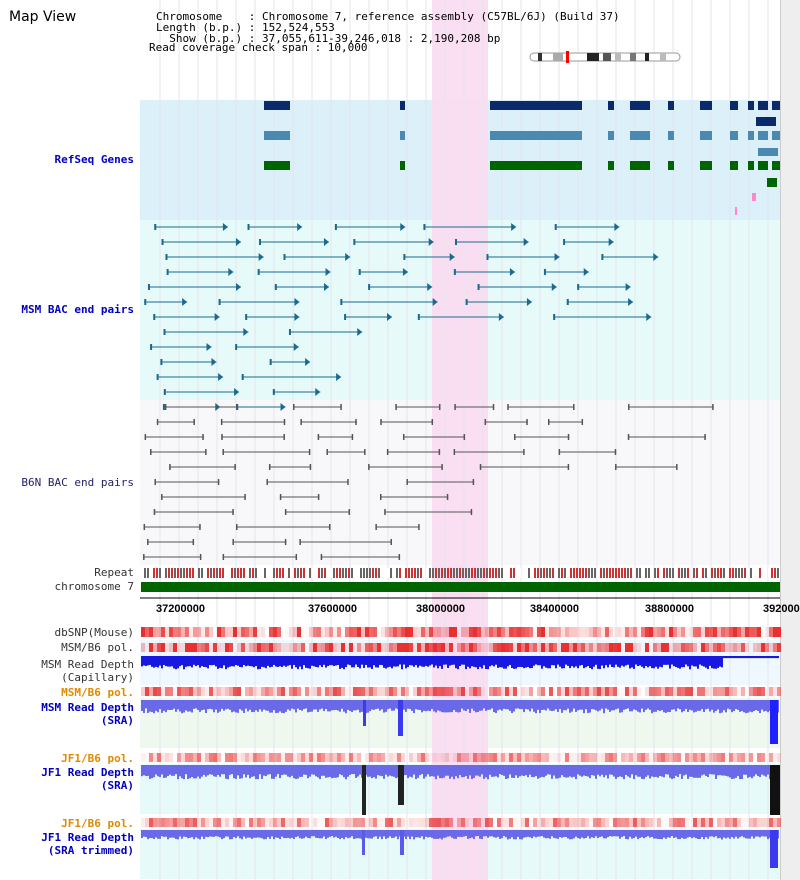 The width and height of the screenshot is (800, 880). I want to click on gene-block, so click(751, 165).